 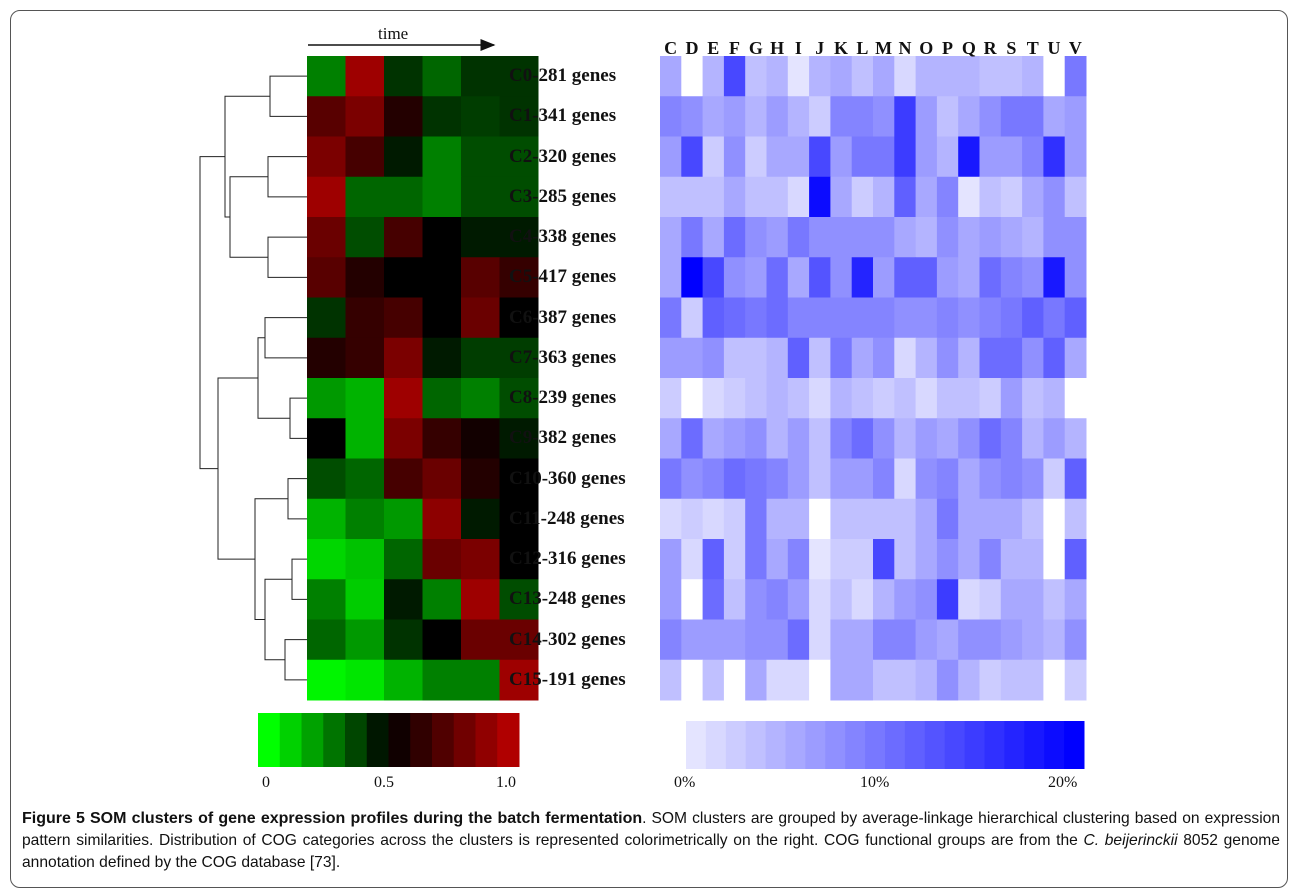 What do you see at coordinates (926, 116) in the screenshot?
I see `cog-cell-r1-c12` at bounding box center [926, 116].